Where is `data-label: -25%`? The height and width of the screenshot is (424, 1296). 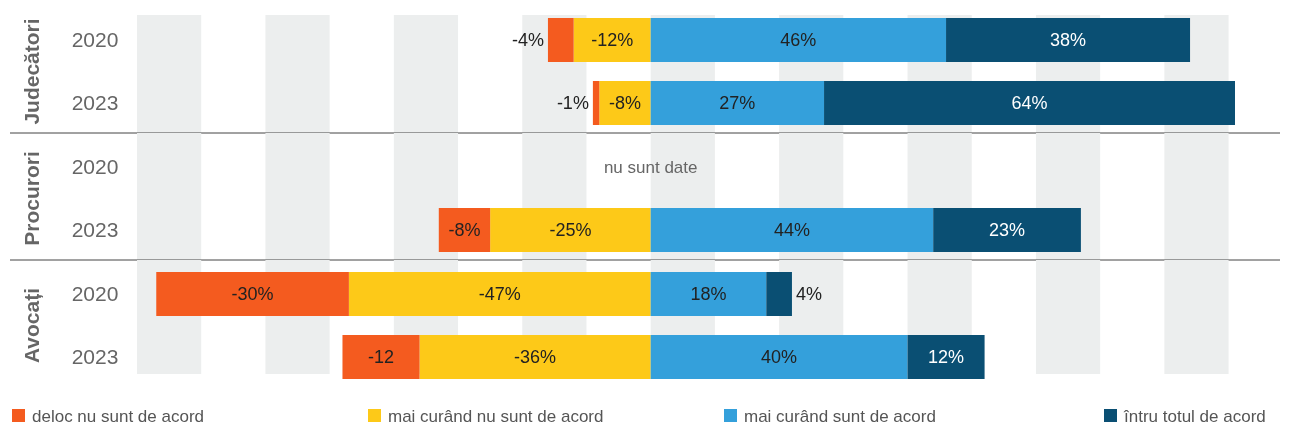
data-label: -25% is located at coordinates (570, 230).